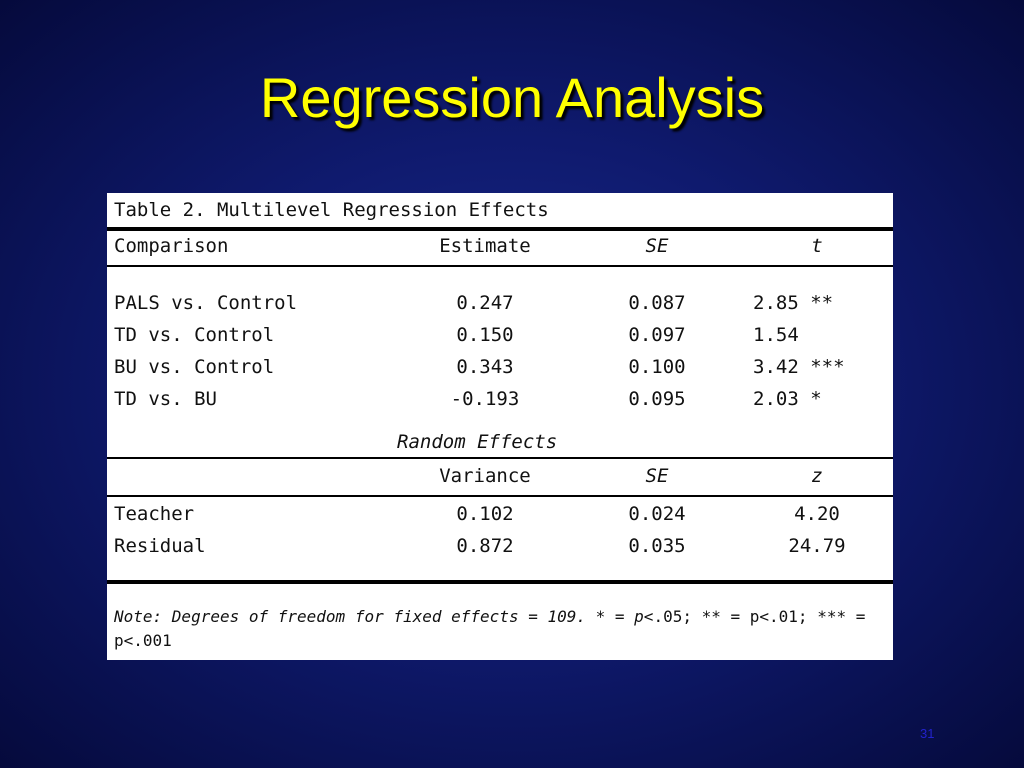  I want to click on random-effects-title: Random Effects, so click(477, 442).